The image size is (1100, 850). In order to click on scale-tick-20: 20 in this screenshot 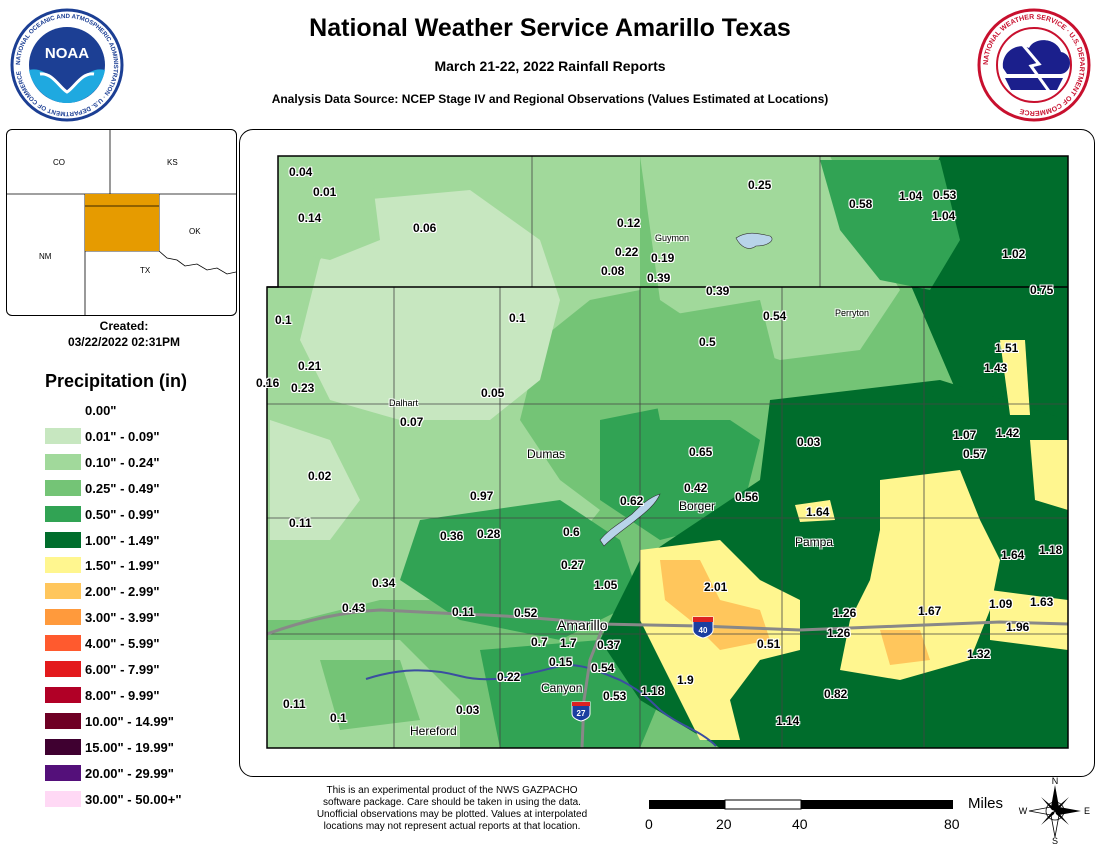, I will do `click(724, 824)`.